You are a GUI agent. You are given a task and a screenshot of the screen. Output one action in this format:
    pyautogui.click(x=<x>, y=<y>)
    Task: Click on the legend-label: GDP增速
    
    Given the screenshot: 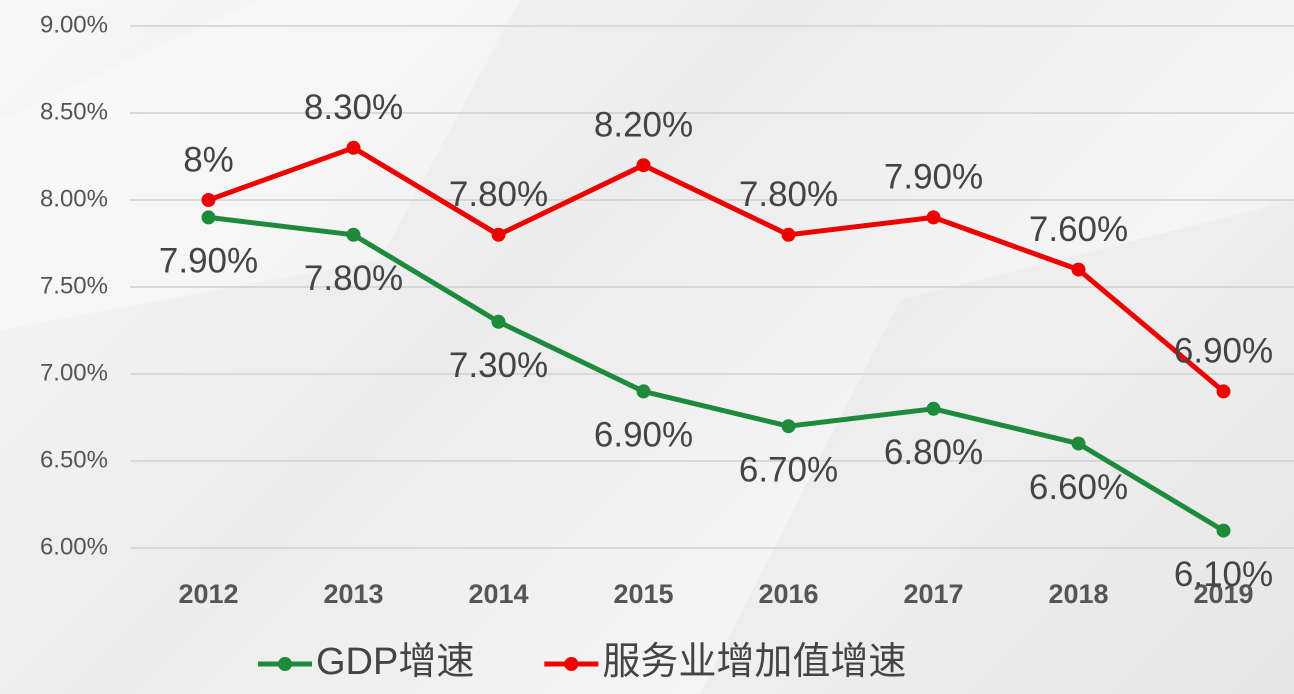 What is the action you would take?
    pyautogui.click(x=395, y=662)
    